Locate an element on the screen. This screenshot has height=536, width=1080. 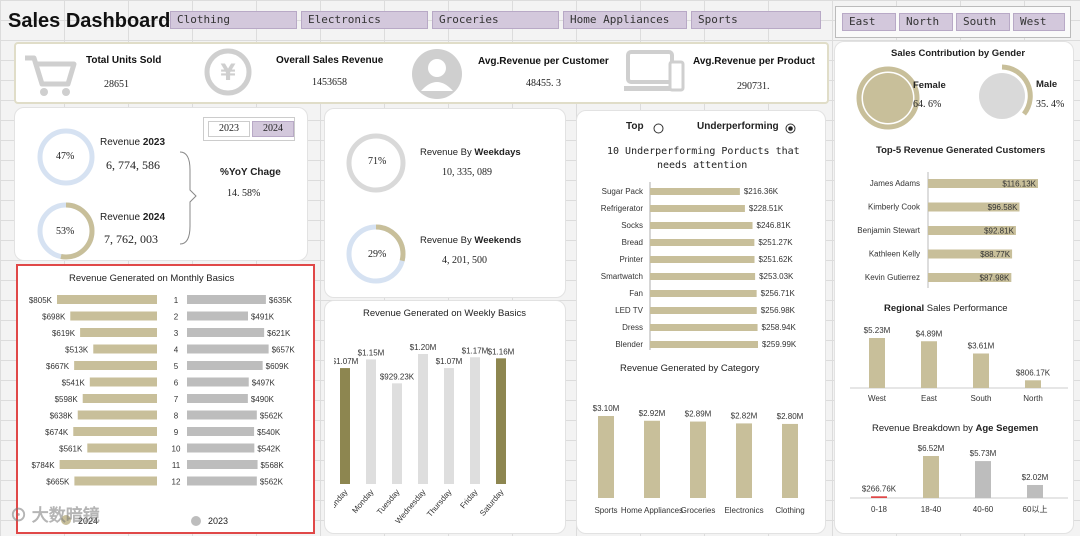
customer-name-label: James Adams is located at coordinates (895, 183).